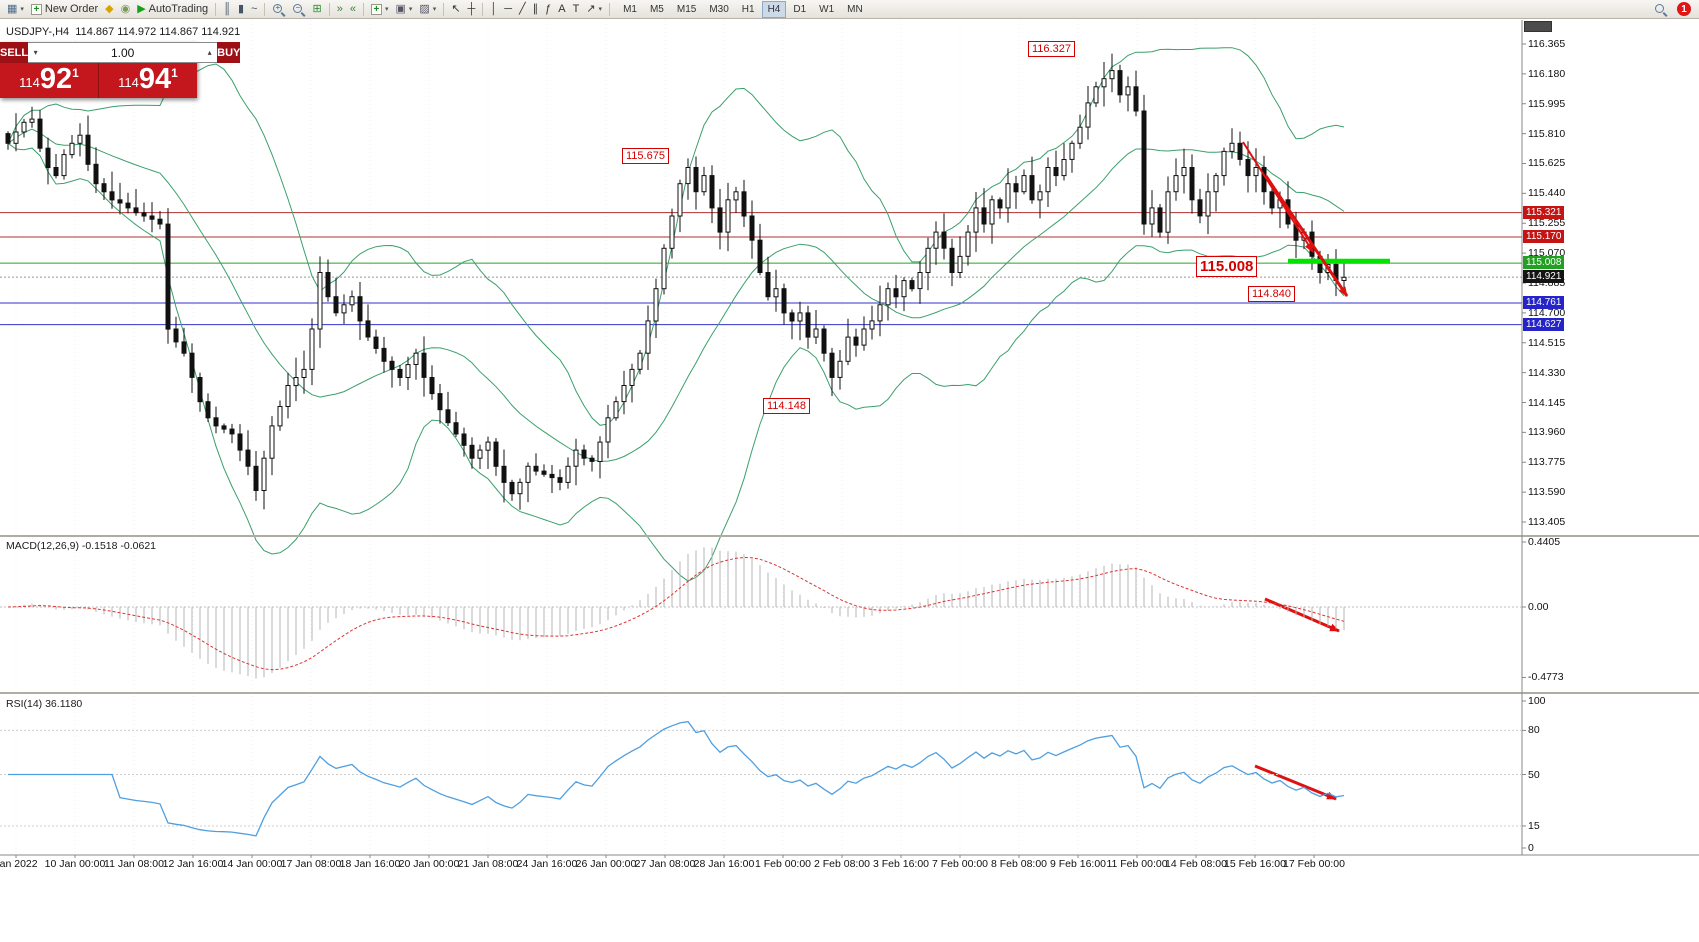 The height and width of the screenshot is (942, 1699). I want to click on chart-scrollbar-thumb, so click(1538, 26).